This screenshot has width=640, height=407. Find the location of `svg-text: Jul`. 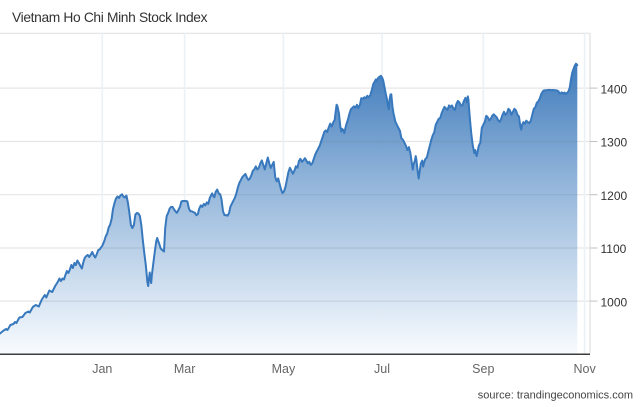

svg-text: Jul is located at coordinates (382, 369).